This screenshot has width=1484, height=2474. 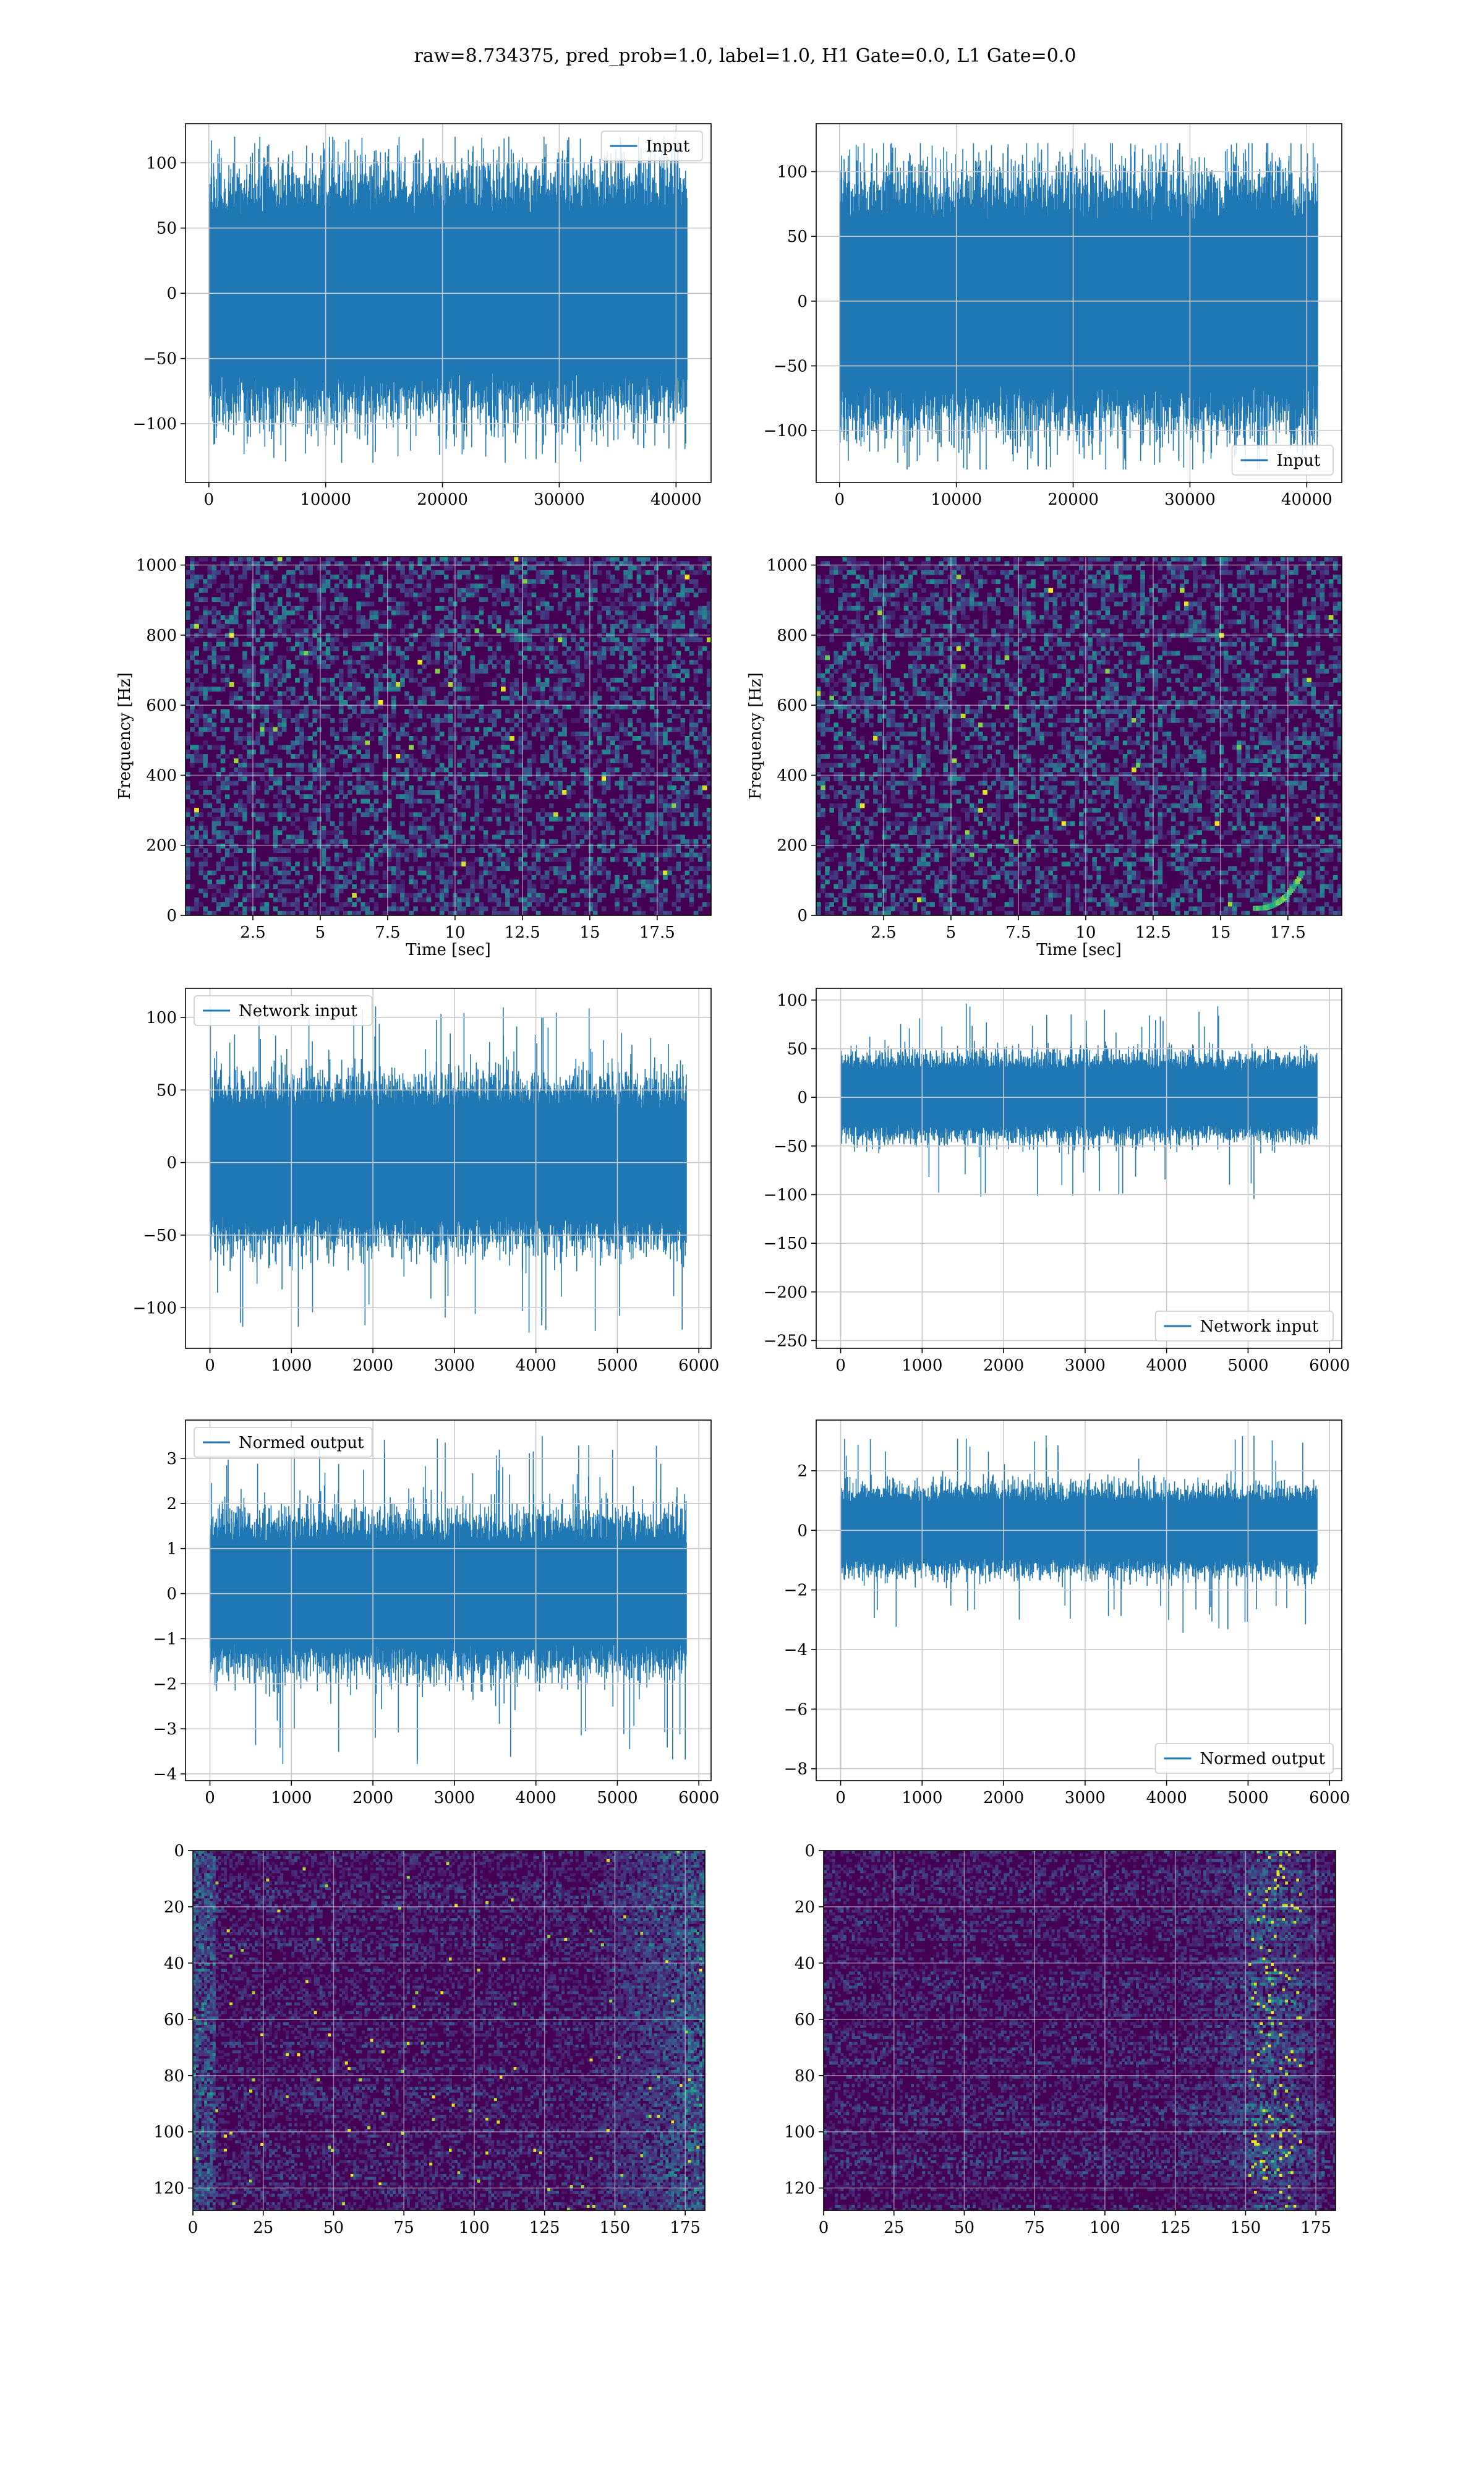 What do you see at coordinates (685, 2228) in the screenshot?
I see `x-tick-label: 175` at bounding box center [685, 2228].